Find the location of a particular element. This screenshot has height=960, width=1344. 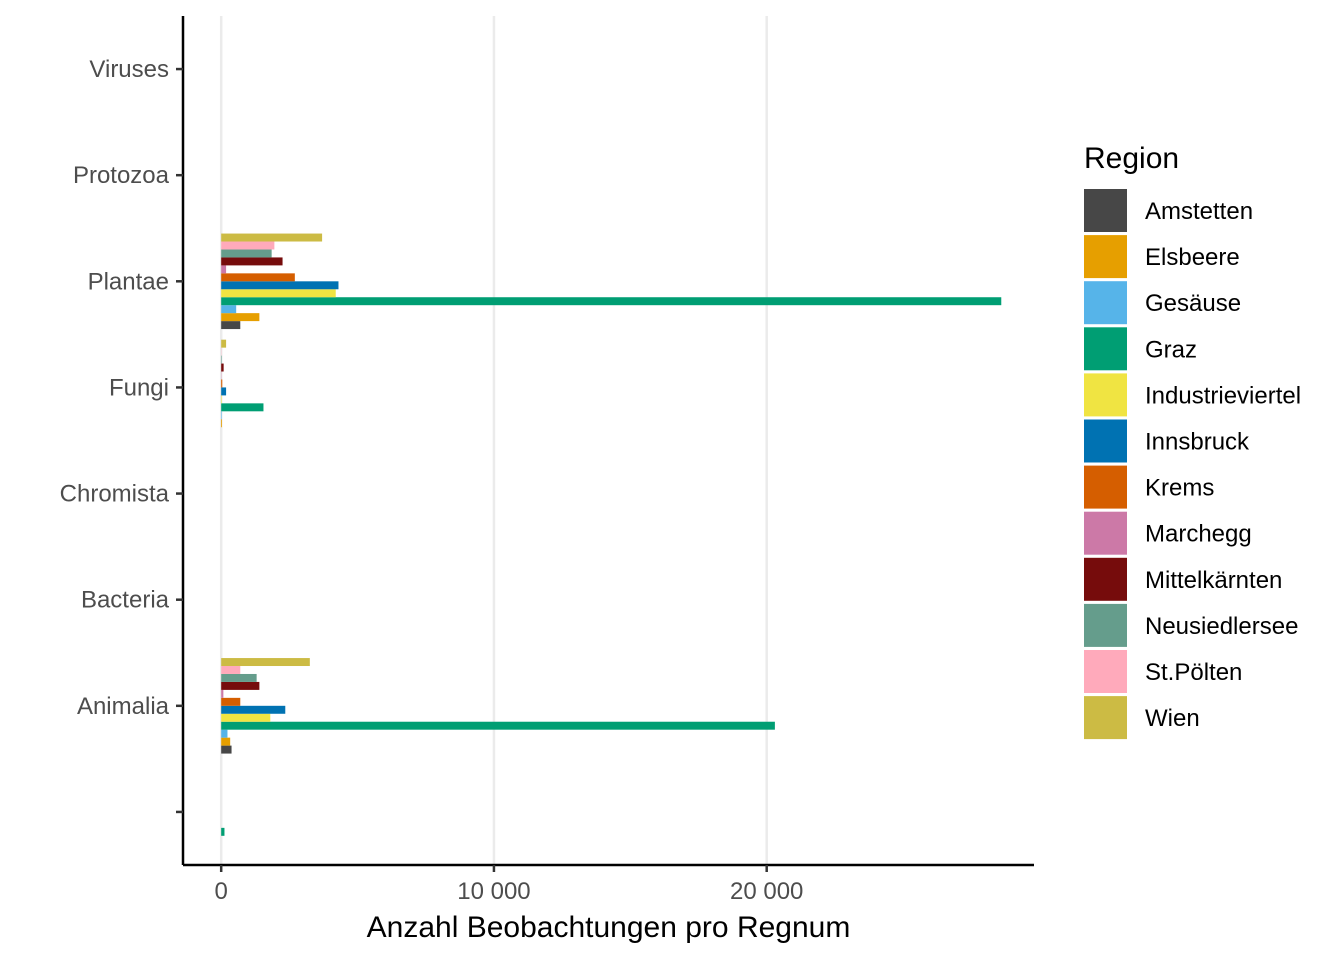

legend-key-elsbeere is located at coordinates (1105, 257).